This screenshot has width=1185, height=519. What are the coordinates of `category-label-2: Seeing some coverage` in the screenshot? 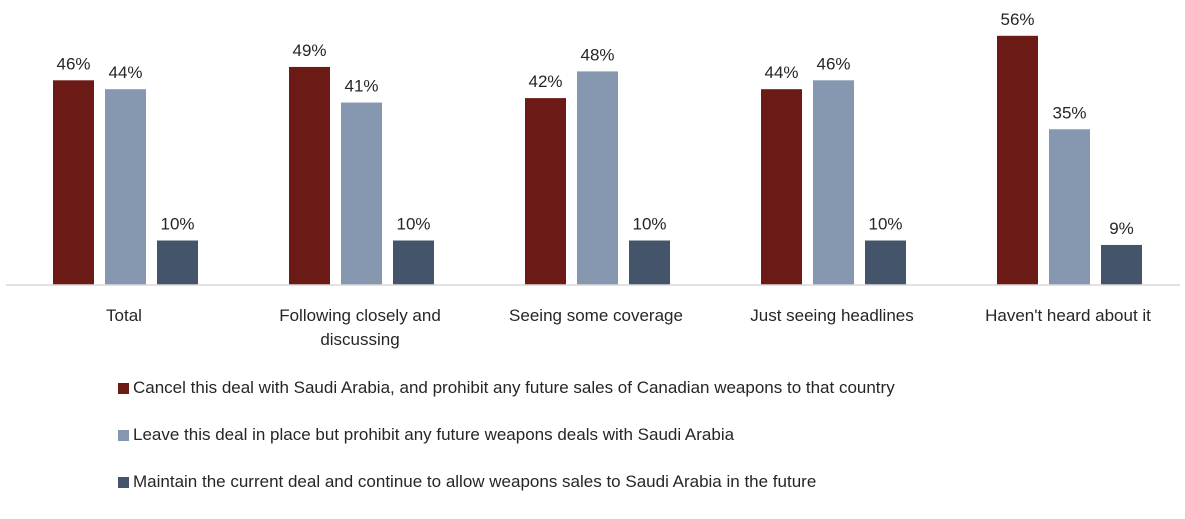 It's located at (596, 315).